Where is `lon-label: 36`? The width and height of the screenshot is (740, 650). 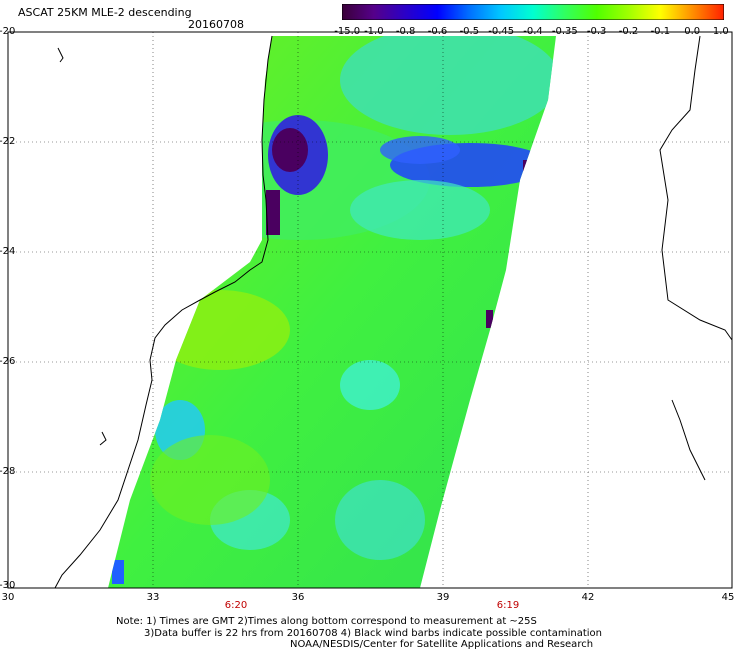
lon-label: 36 is located at coordinates (298, 597).